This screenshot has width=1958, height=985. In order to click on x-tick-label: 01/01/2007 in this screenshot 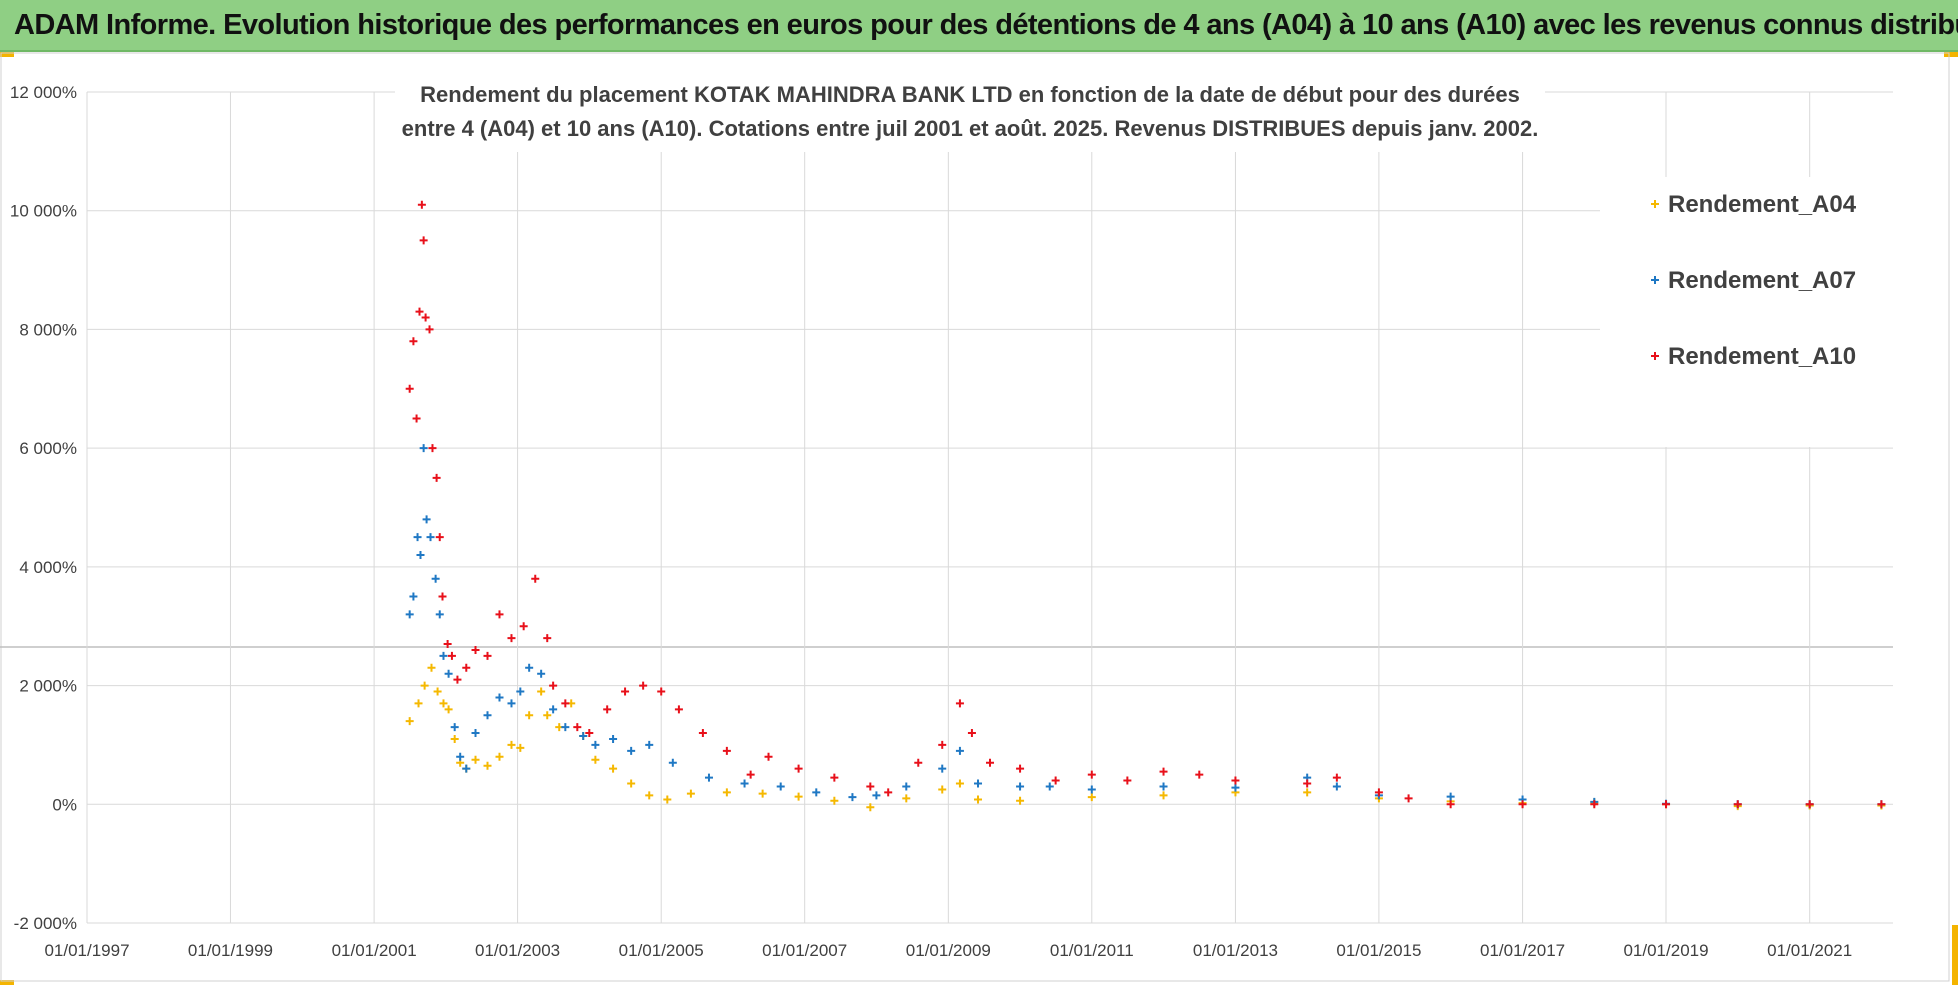, I will do `click(804, 950)`.